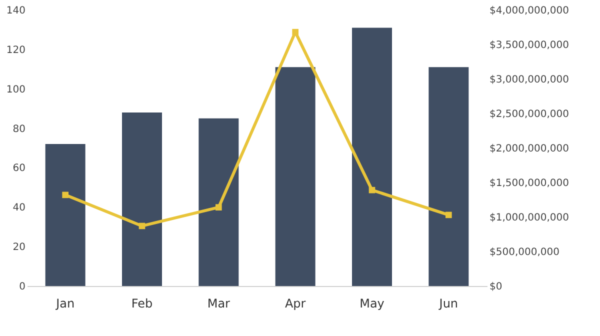  I want to click on y-tick-label: 20, so click(19, 248).